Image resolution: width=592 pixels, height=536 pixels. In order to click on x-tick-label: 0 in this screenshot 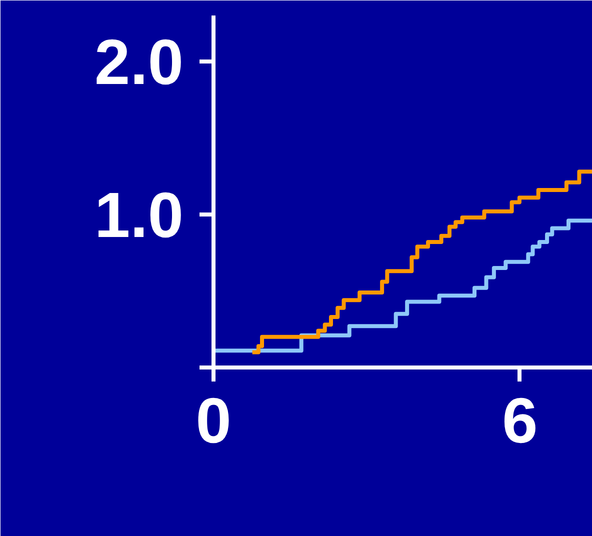, I will do `click(214, 420)`.